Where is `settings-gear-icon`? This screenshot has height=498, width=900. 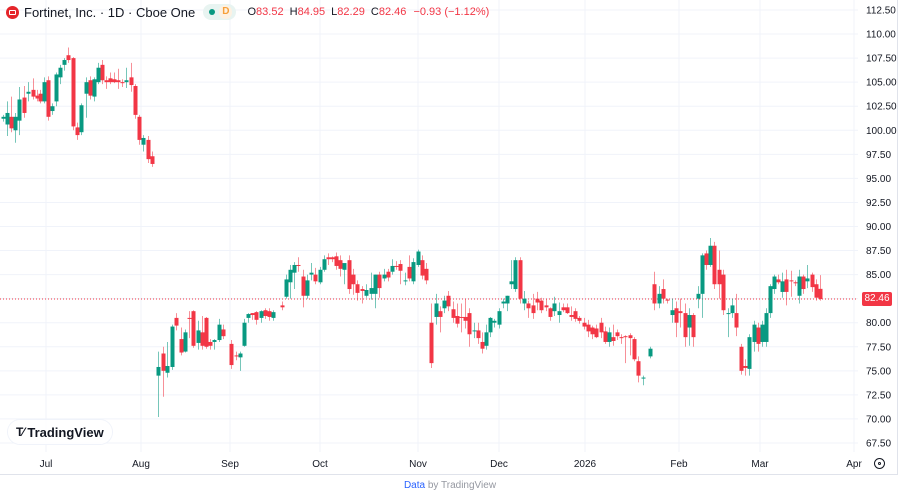 settings-gear-icon is located at coordinates (879, 463).